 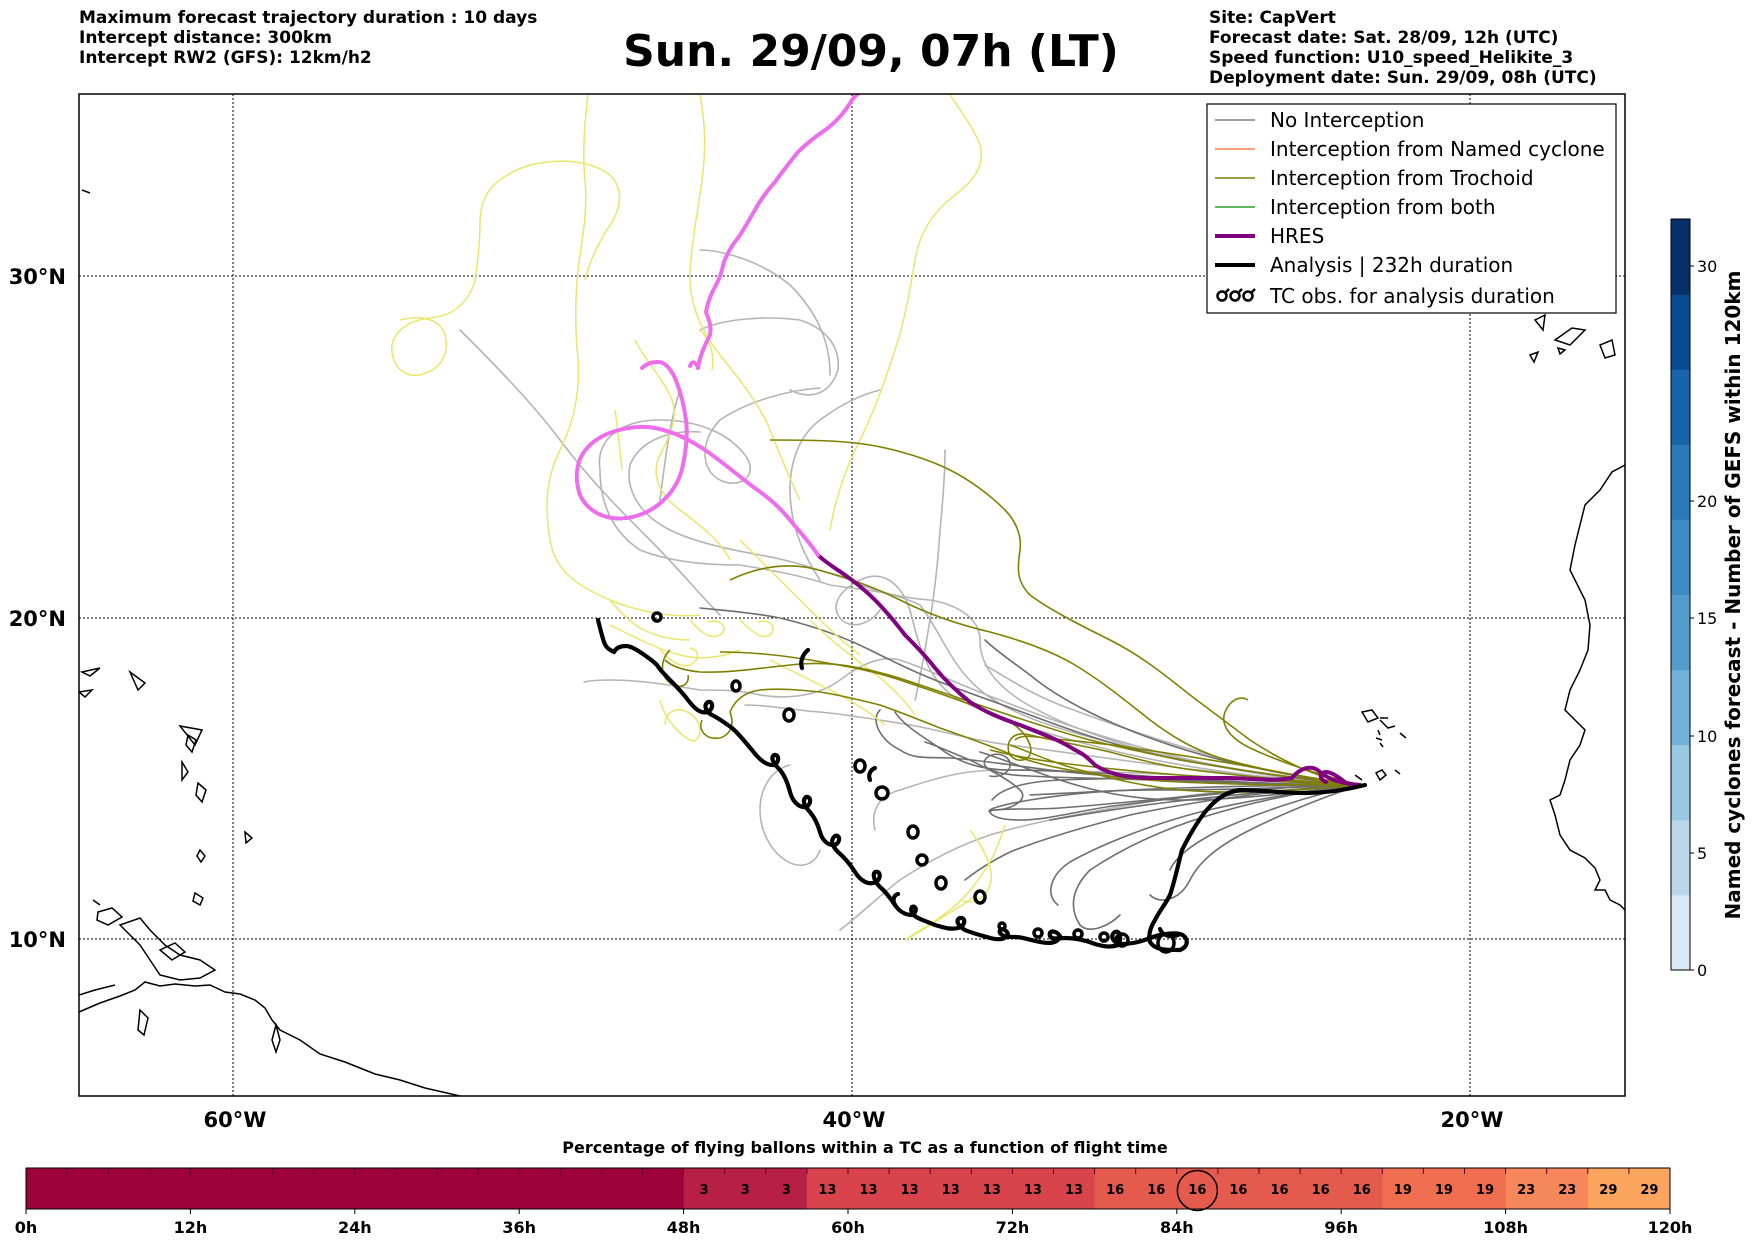 I want to click on analysis-trajectory, so click(x=981, y=785).